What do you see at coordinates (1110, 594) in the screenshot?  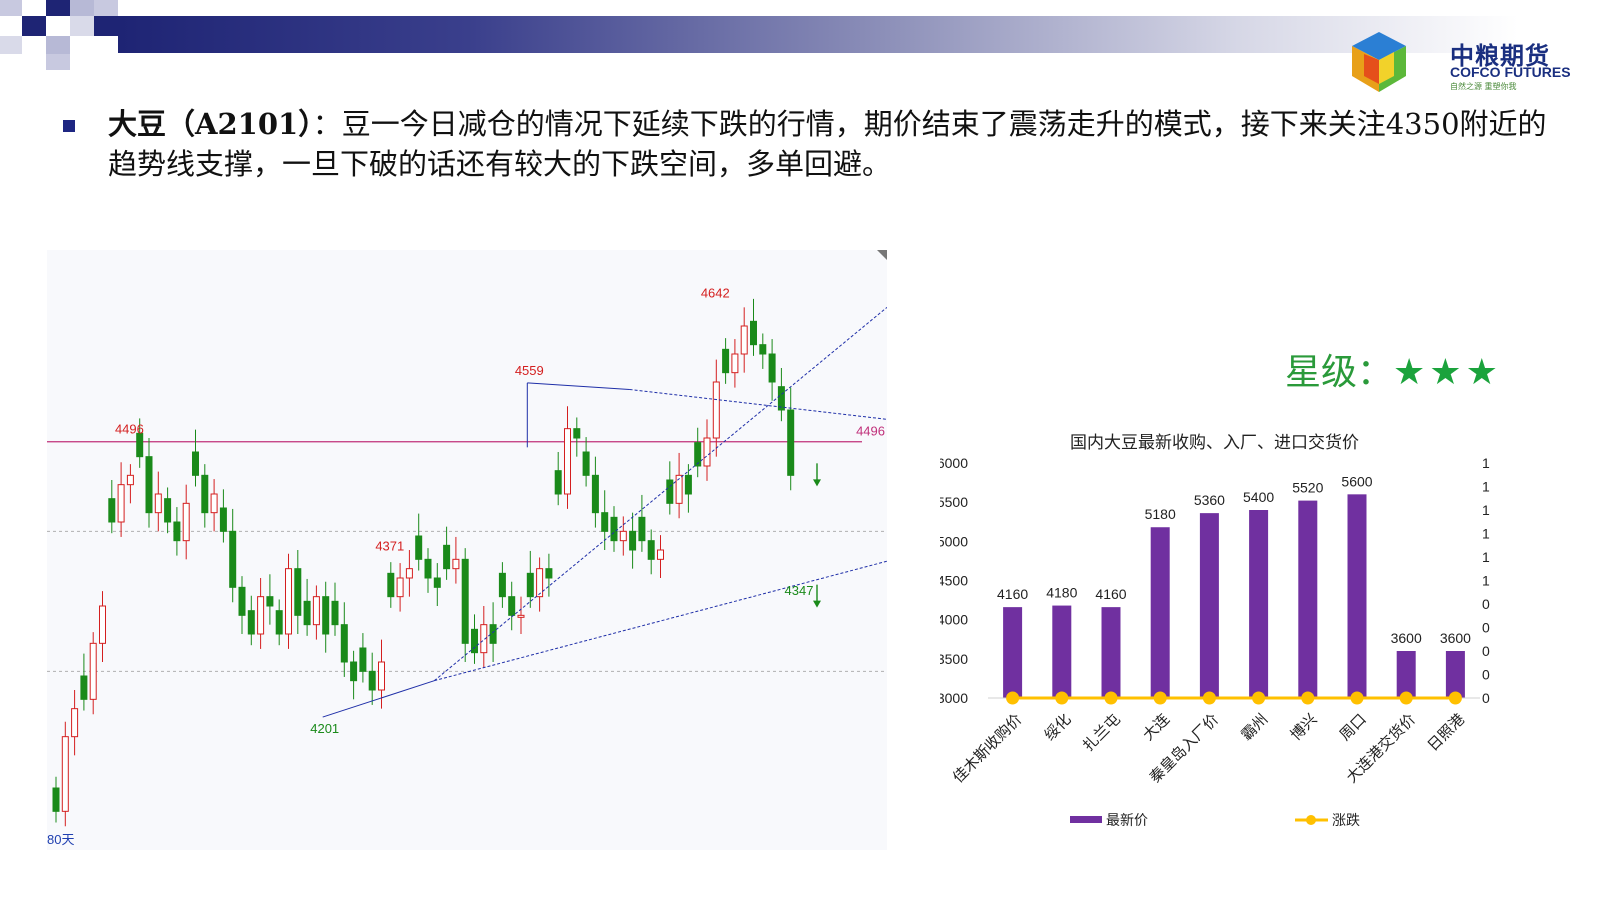 I see `bar-value-label: 4160` at bounding box center [1110, 594].